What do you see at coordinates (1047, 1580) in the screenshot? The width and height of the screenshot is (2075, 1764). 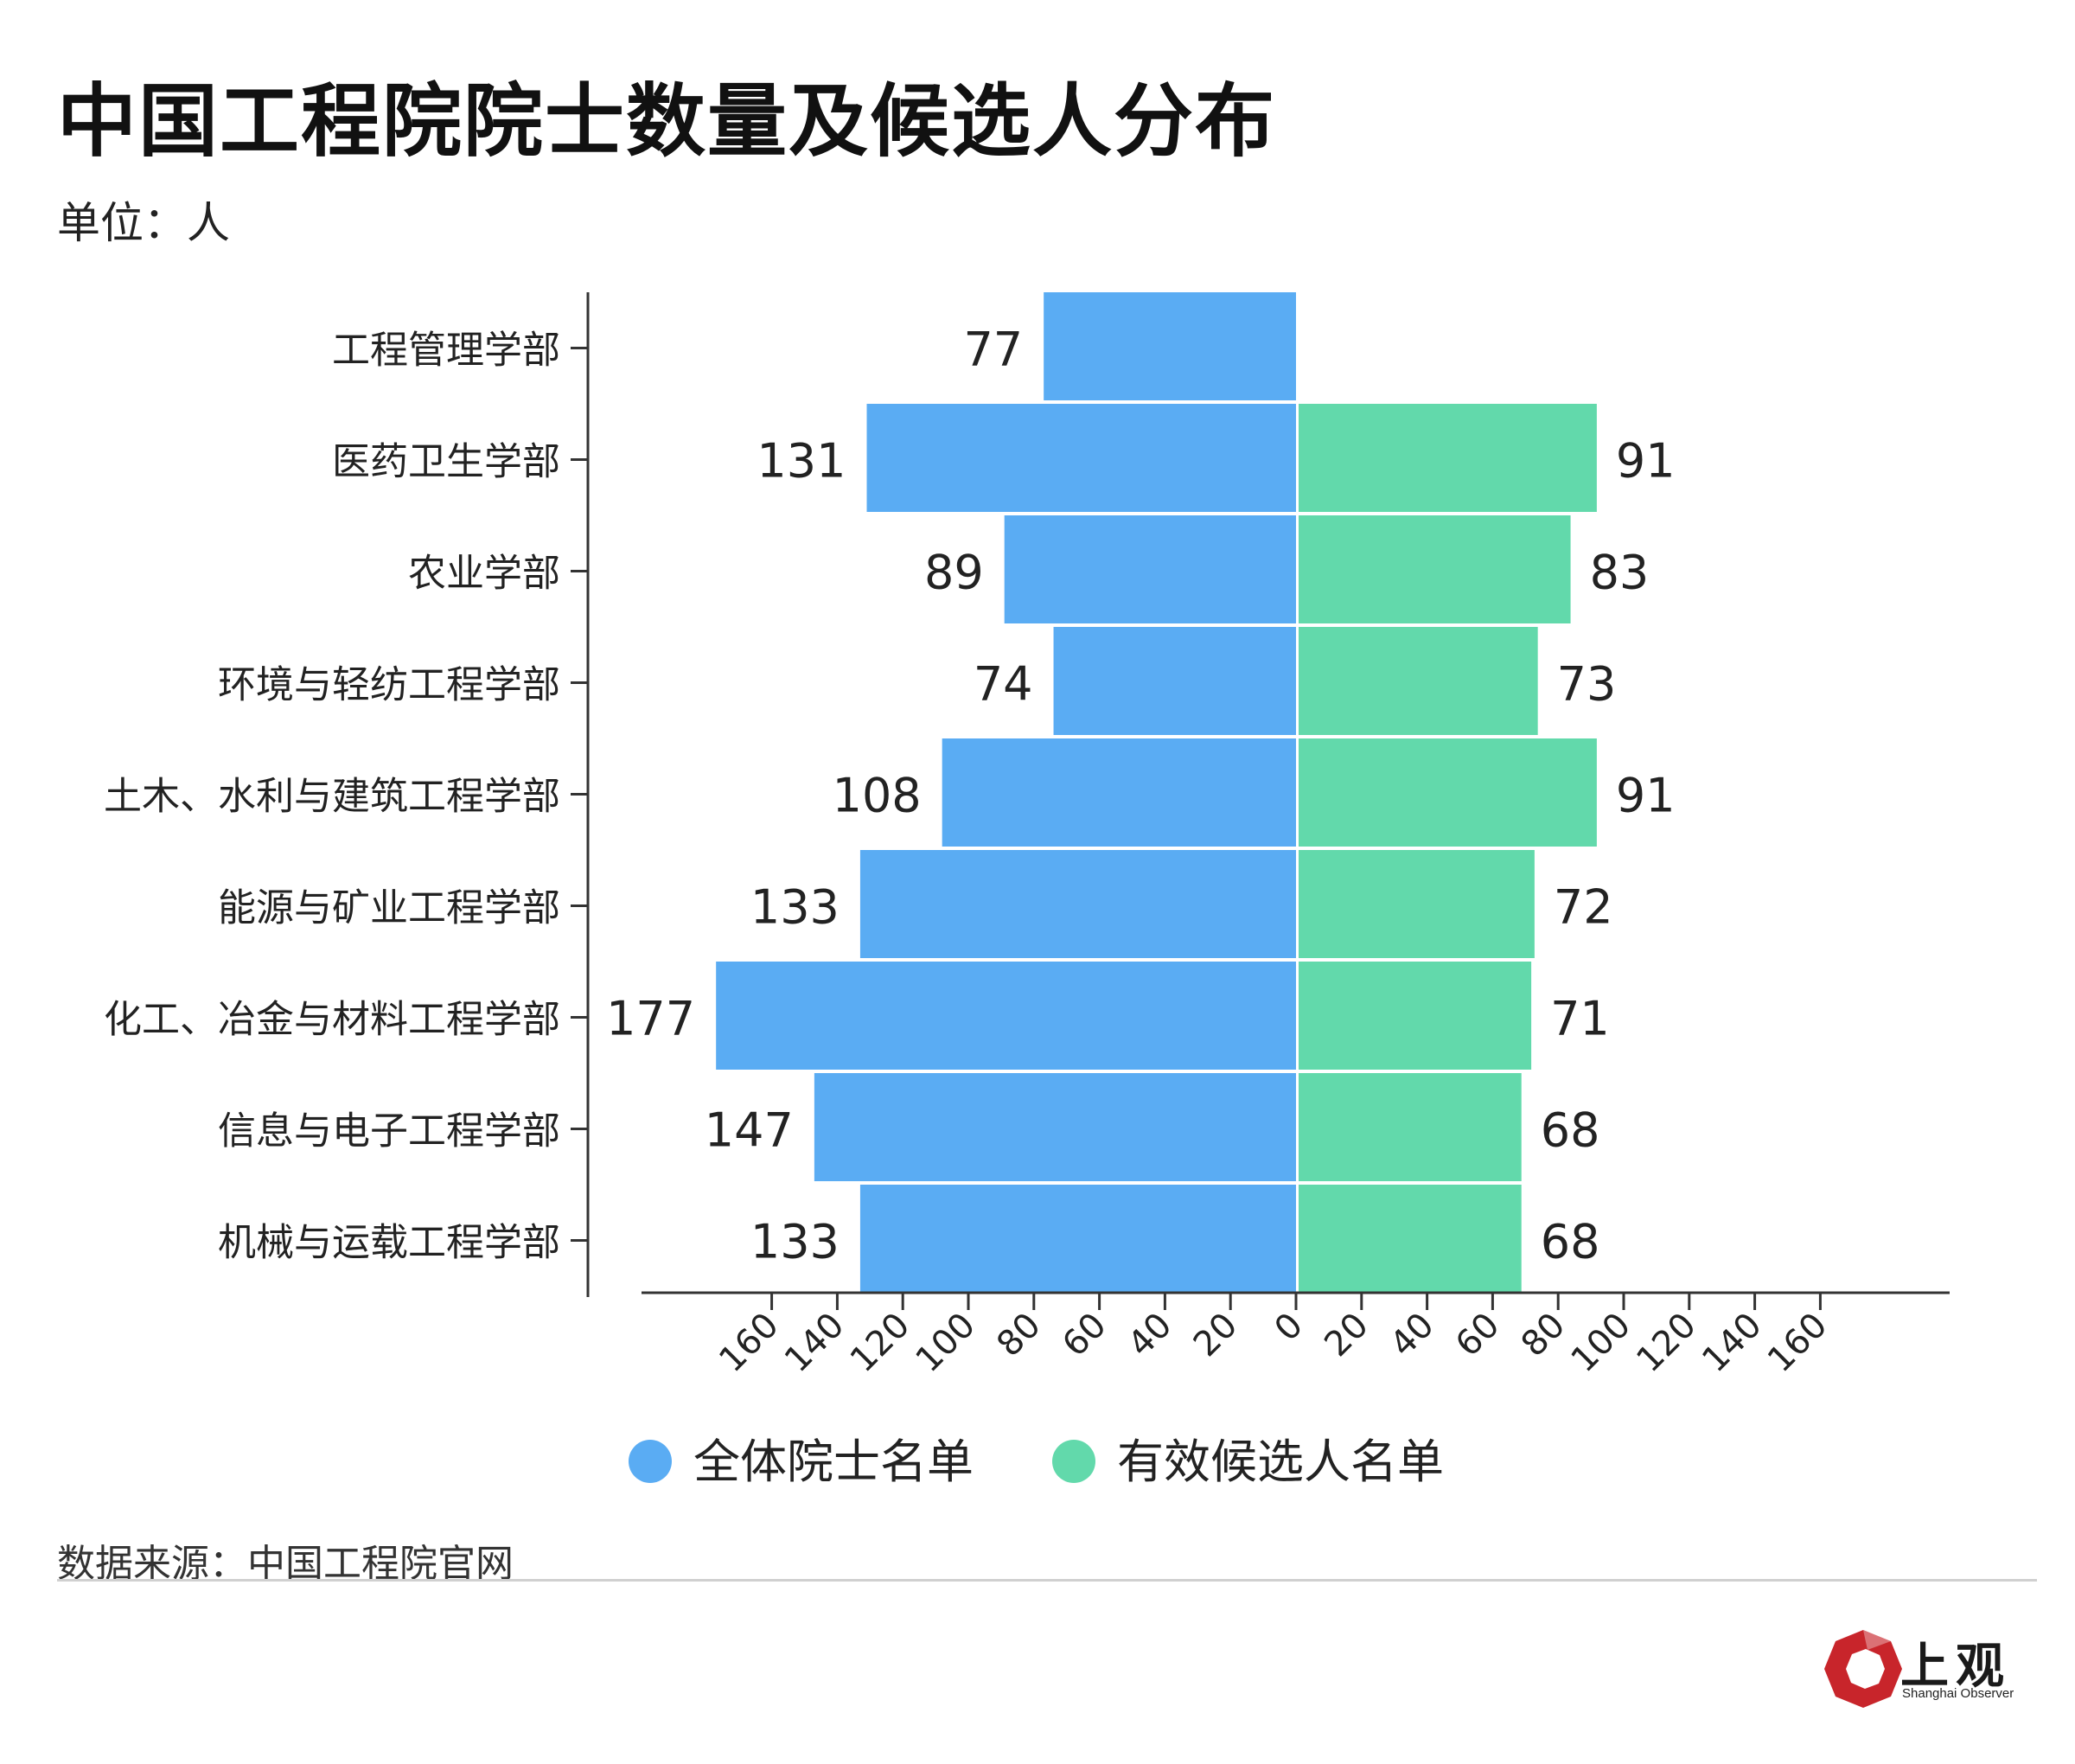 I see `divider` at bounding box center [1047, 1580].